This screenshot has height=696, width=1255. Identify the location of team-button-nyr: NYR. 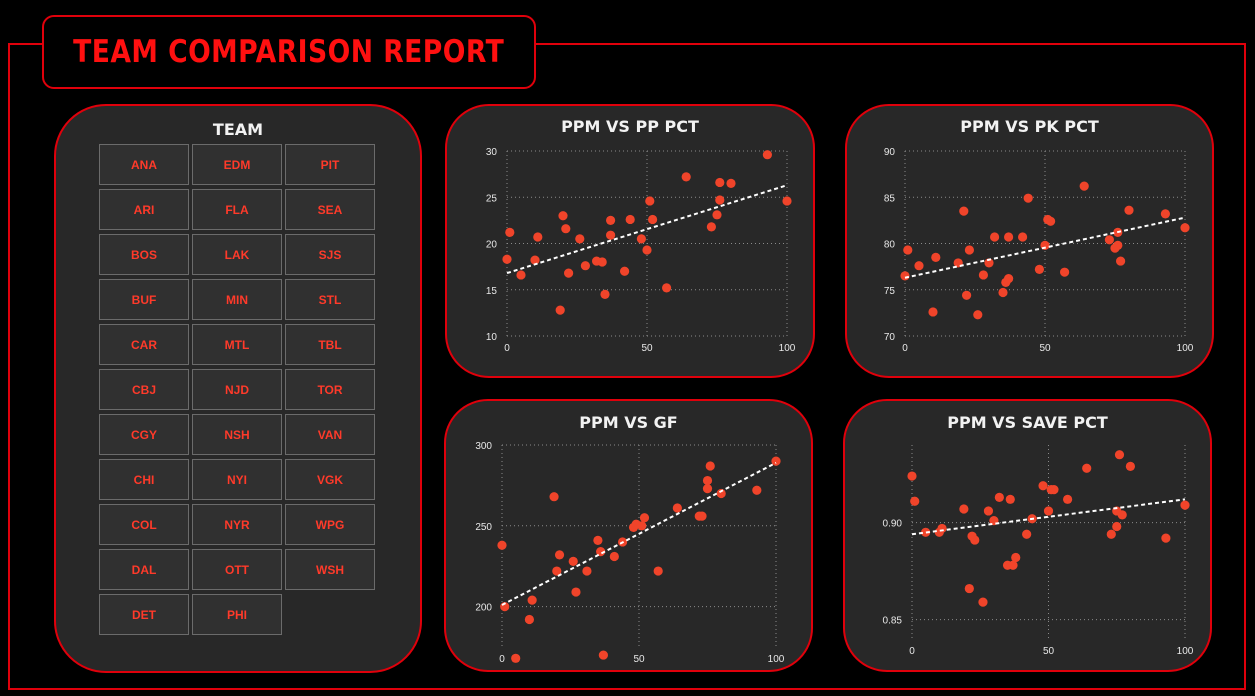
(237, 524).